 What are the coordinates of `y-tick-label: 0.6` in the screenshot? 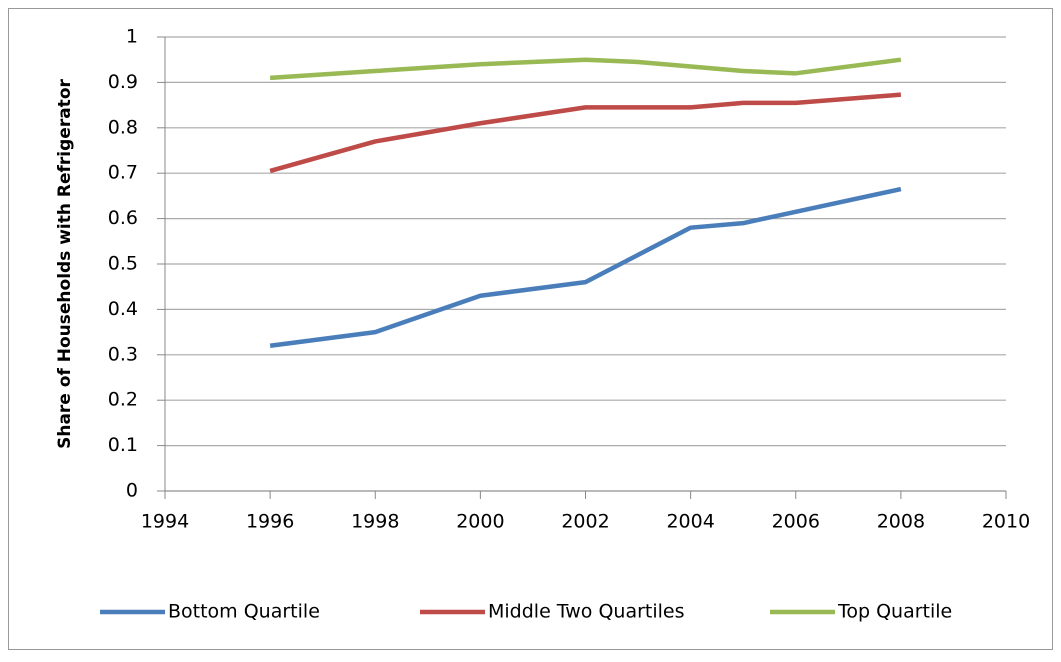 It's located at (123, 218).